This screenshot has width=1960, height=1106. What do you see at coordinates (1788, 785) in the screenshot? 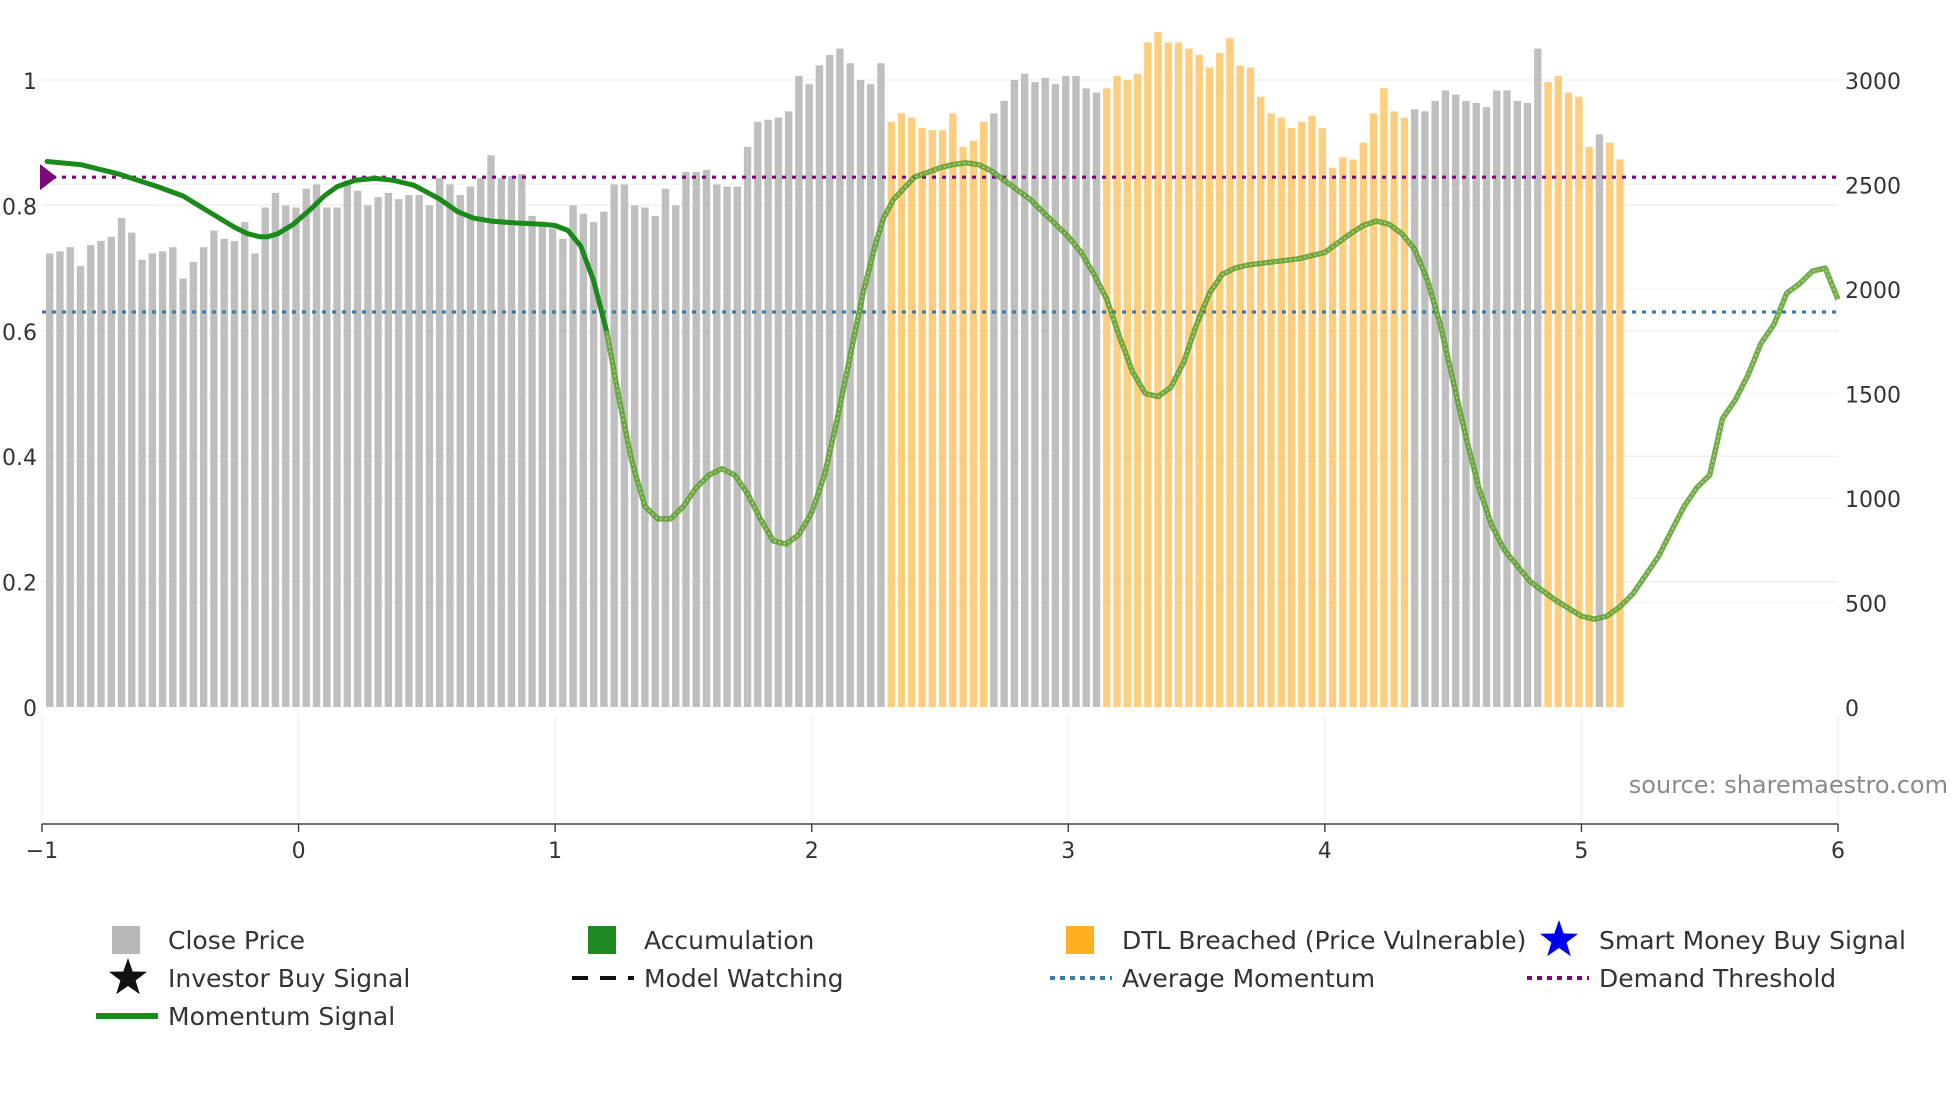
I see `source-label: source: sharemaestro.com` at bounding box center [1788, 785].